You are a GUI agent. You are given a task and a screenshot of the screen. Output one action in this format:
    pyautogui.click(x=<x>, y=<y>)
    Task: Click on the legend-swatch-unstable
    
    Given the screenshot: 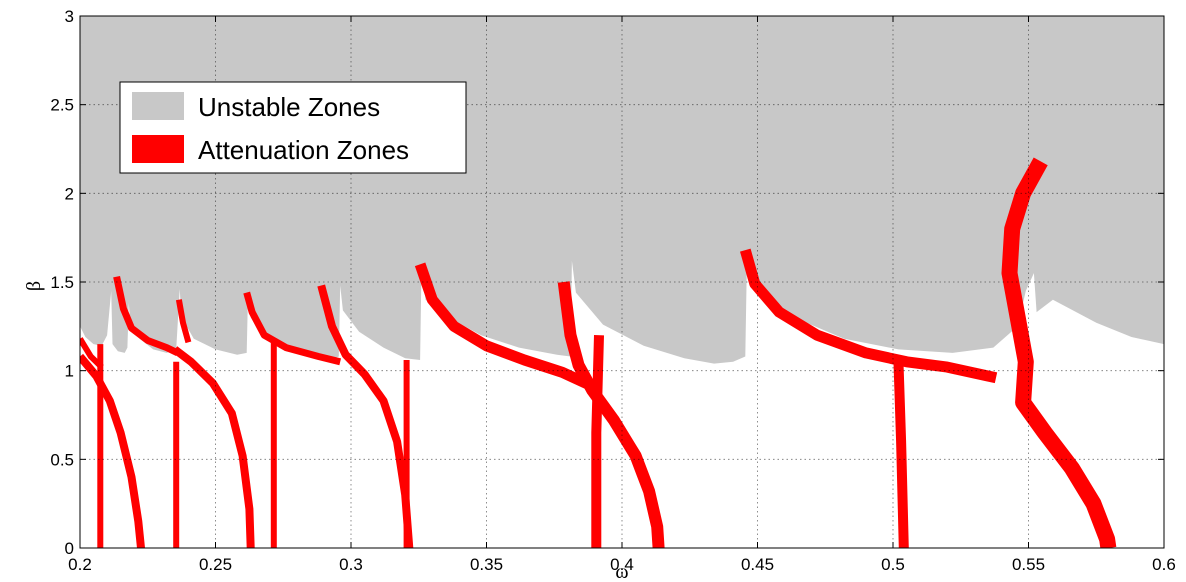 What is the action you would take?
    pyautogui.click(x=158, y=106)
    